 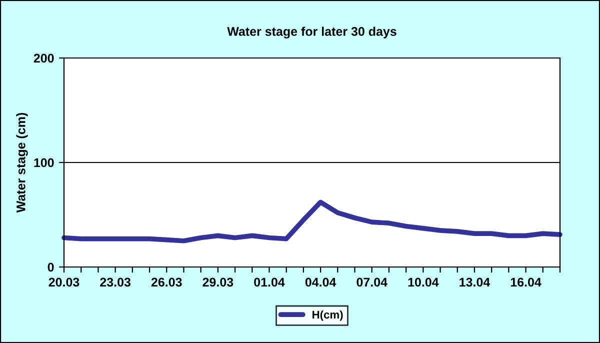 I want to click on x-tick-label: 10.04, so click(x=423, y=282).